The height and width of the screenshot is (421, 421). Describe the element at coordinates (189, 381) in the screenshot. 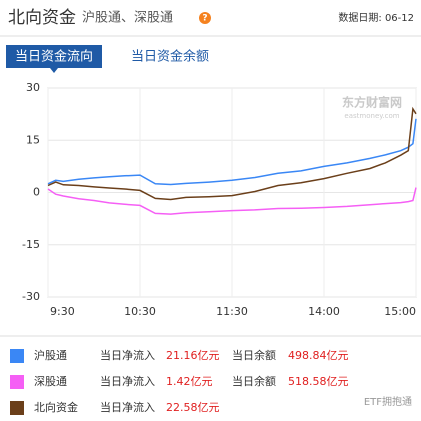

I see `net-inflow: 1.42亿元` at that location.